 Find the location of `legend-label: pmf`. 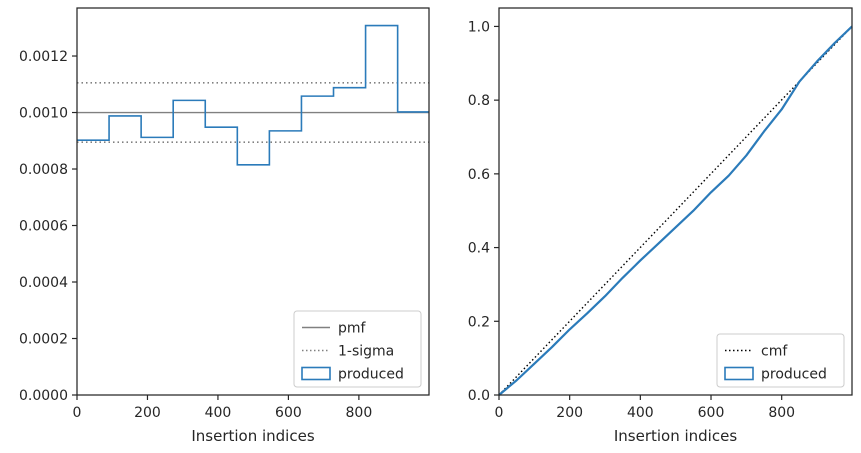

legend-label: pmf is located at coordinates (352, 329).